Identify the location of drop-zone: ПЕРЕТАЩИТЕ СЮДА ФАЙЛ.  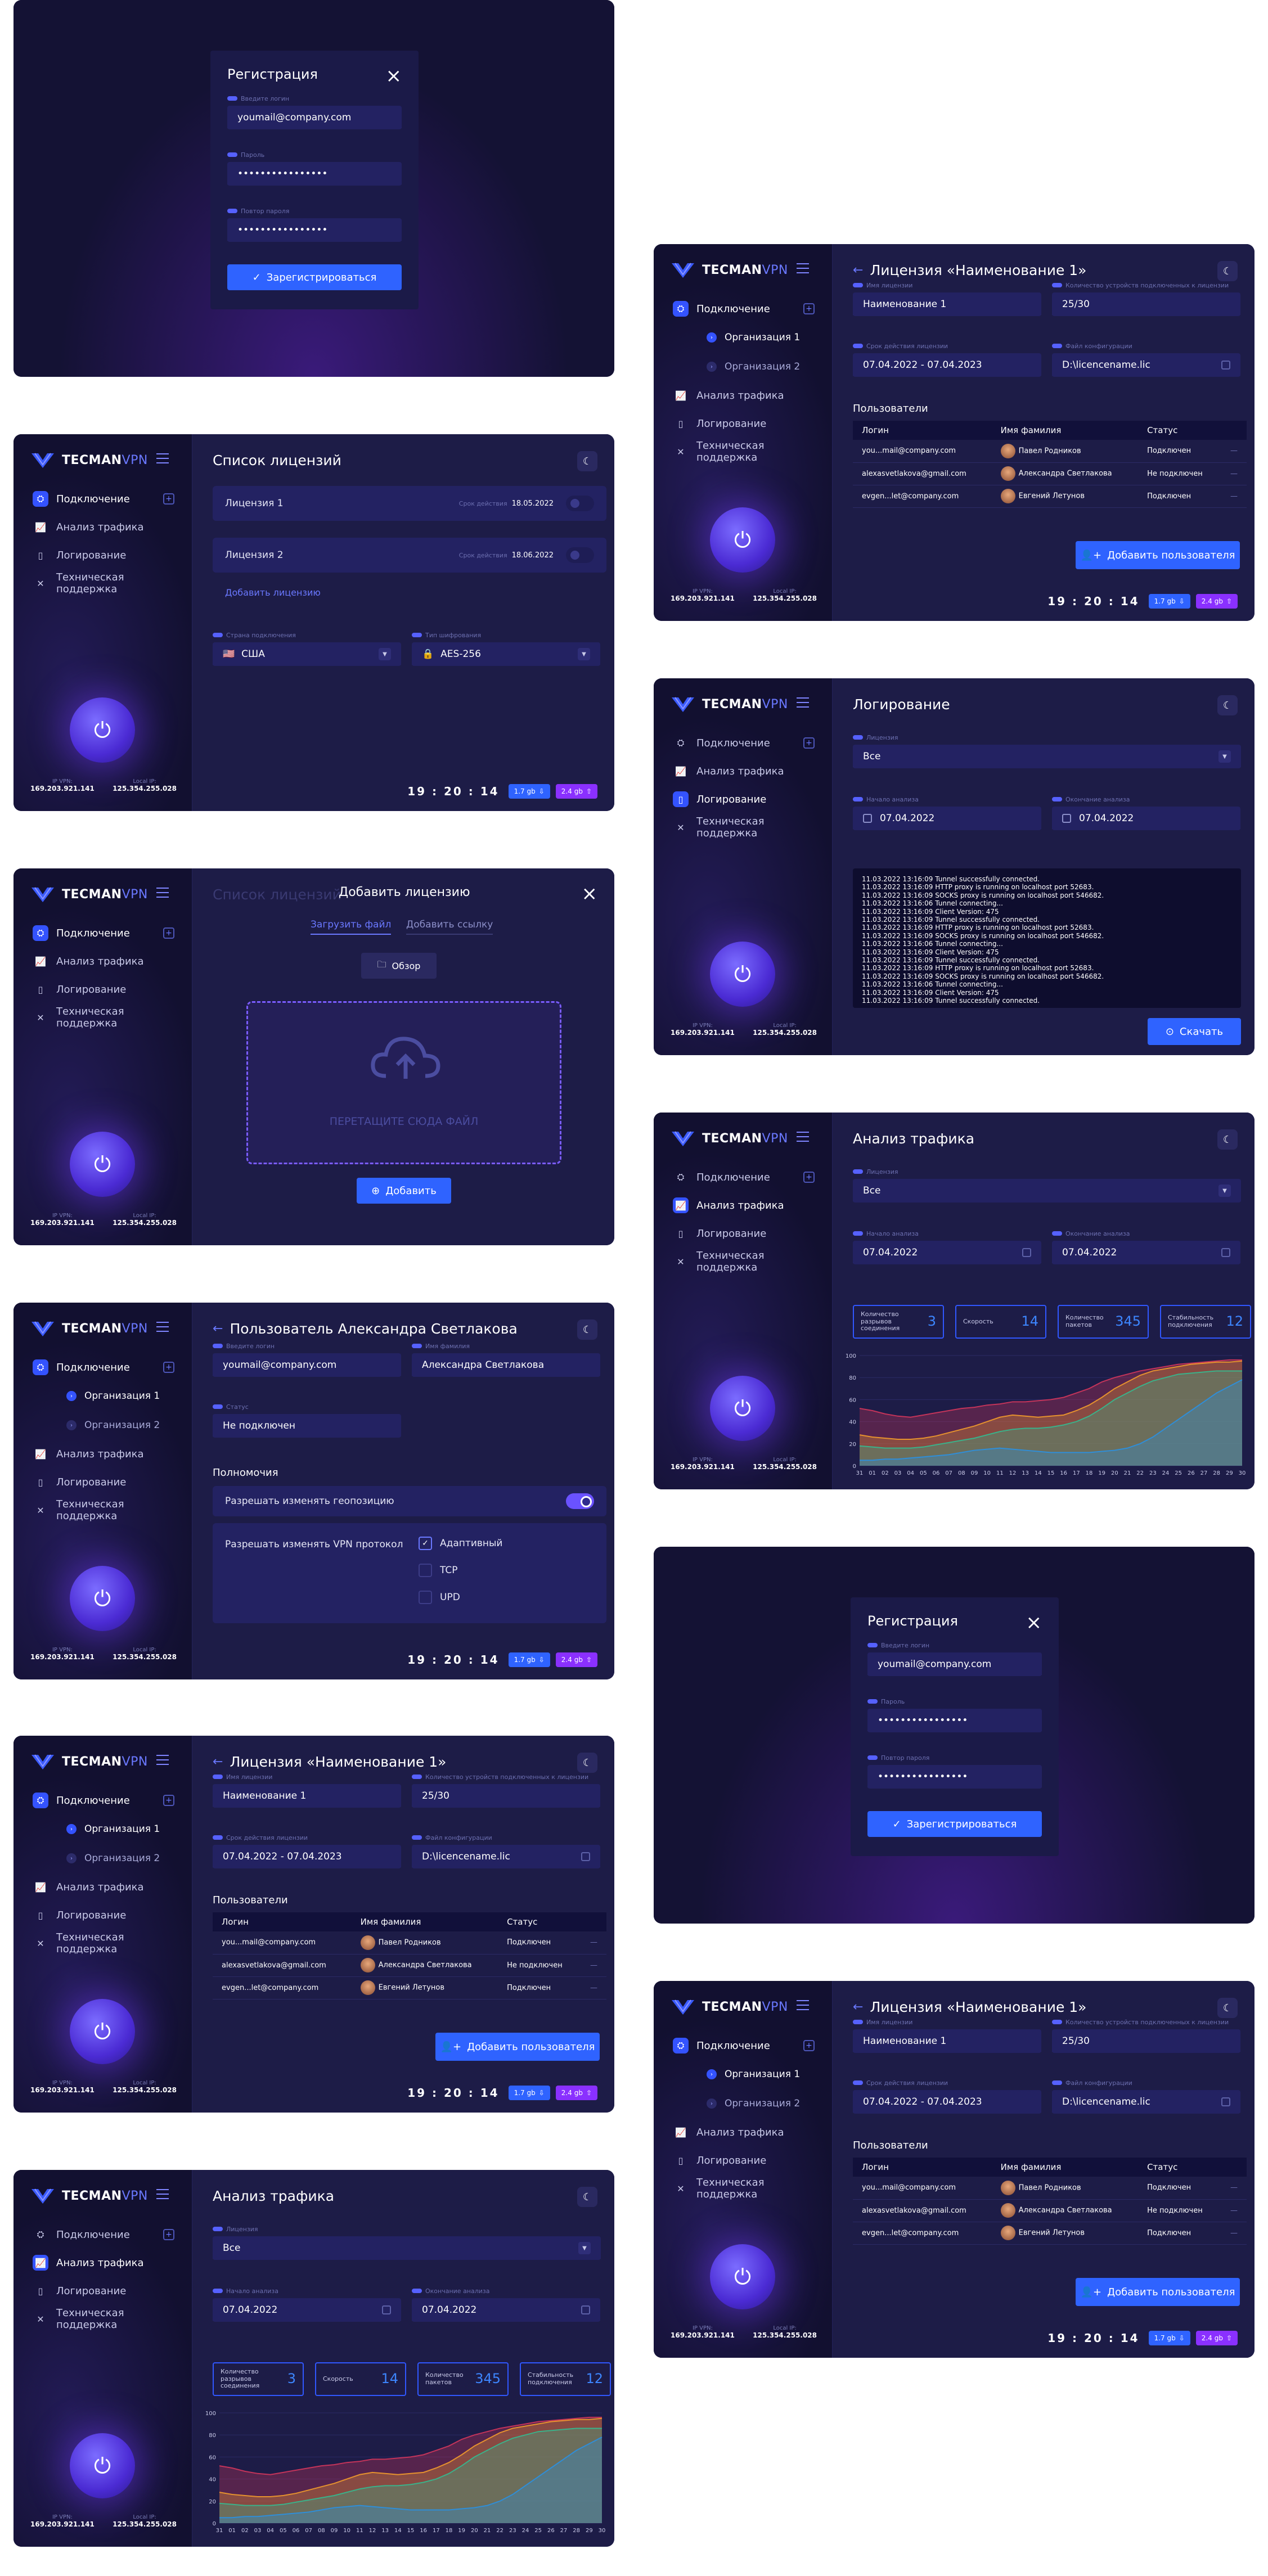
(404, 1082).